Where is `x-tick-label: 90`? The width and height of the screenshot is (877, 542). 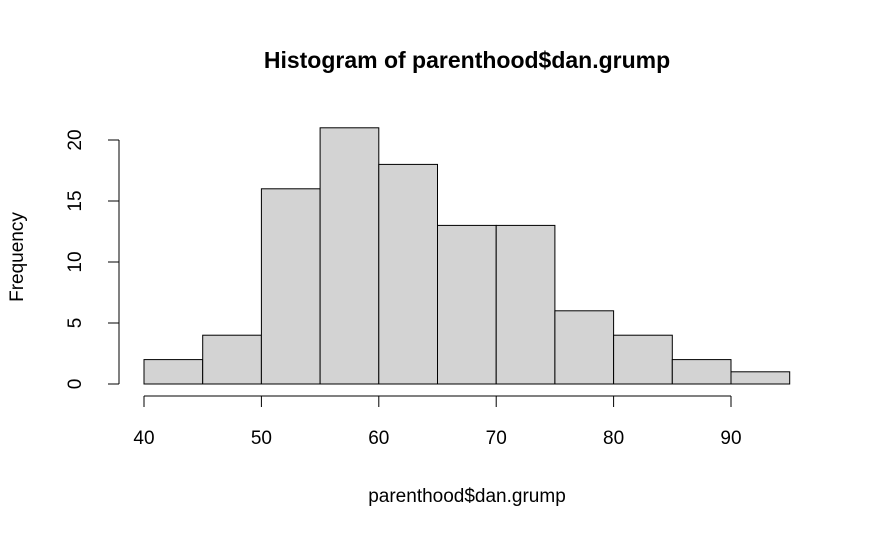
x-tick-label: 90 is located at coordinates (730, 438).